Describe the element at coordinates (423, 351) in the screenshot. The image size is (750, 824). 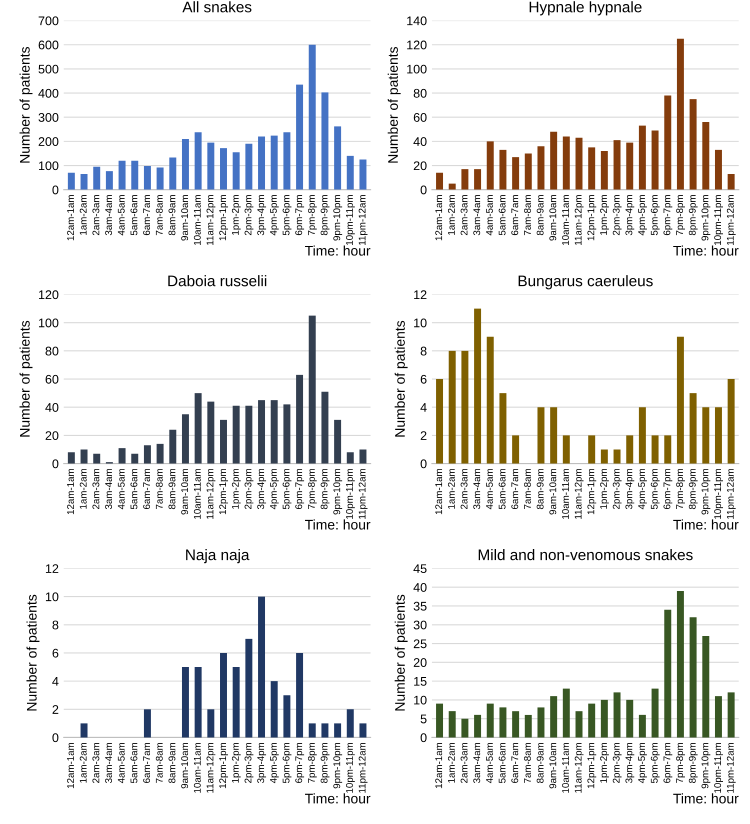
I see `y-tick-label: 8` at that location.